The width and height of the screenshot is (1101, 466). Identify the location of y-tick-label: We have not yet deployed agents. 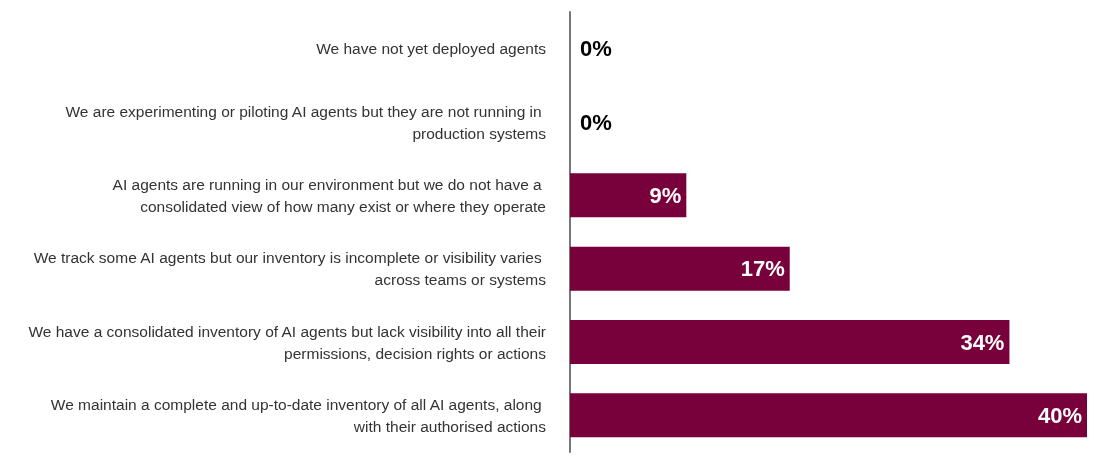
(431, 49).